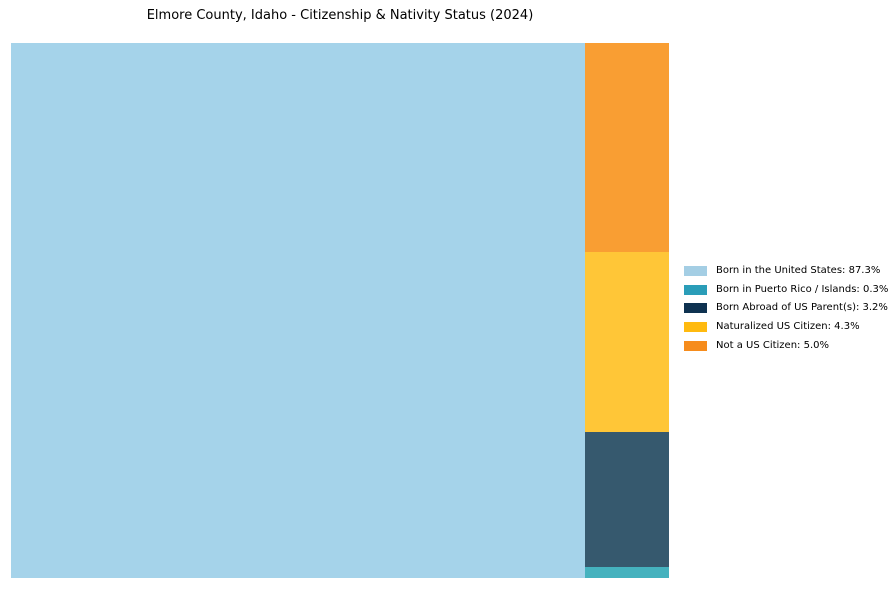 The image size is (889, 590). Describe the element at coordinates (798, 270) in the screenshot. I see `legend-label: Born in the United States: 87.3%` at that location.